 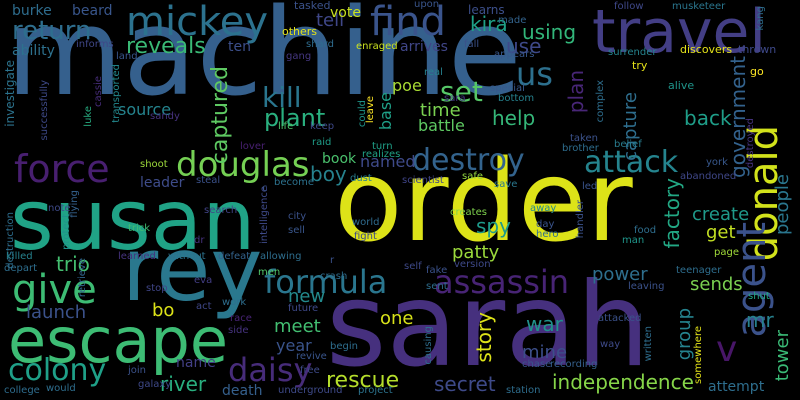 What do you see at coordinates (221, 210) in the screenshot?
I see `word-search: search` at bounding box center [221, 210].